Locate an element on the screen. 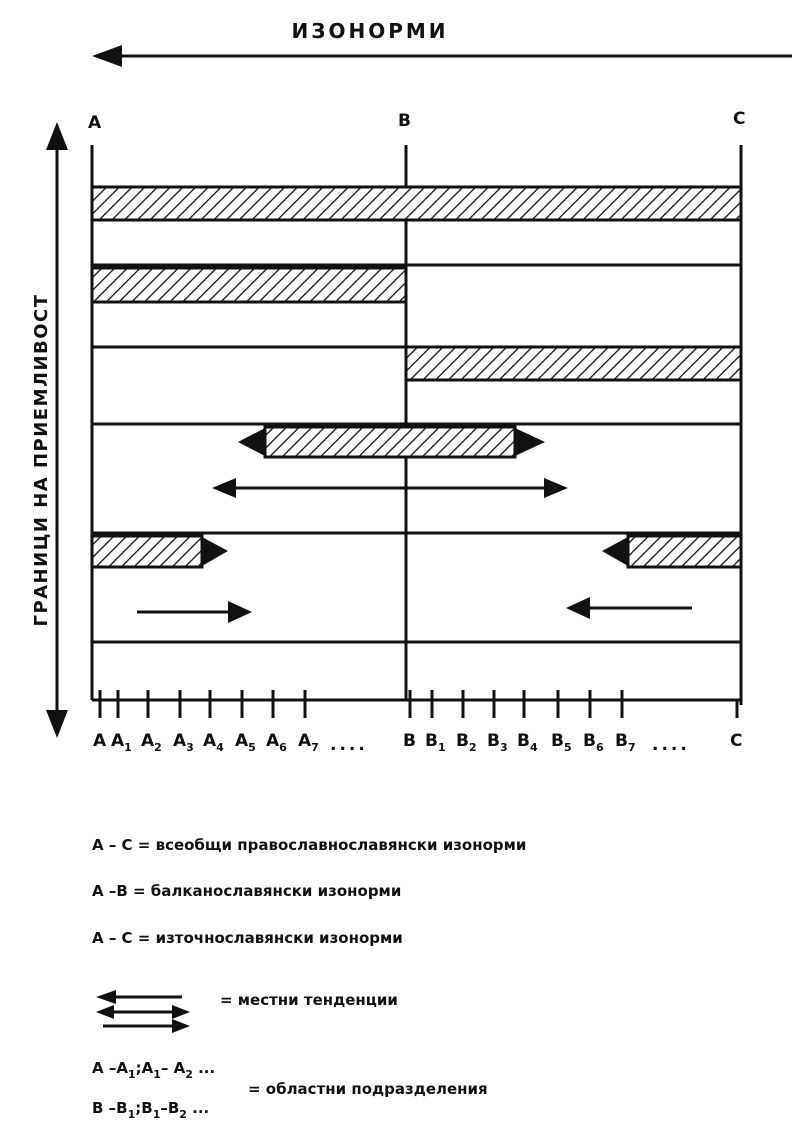 Image resolution: width=800 pixels, height=1134 pixels. tick-label: A3 is located at coordinates (183, 742).